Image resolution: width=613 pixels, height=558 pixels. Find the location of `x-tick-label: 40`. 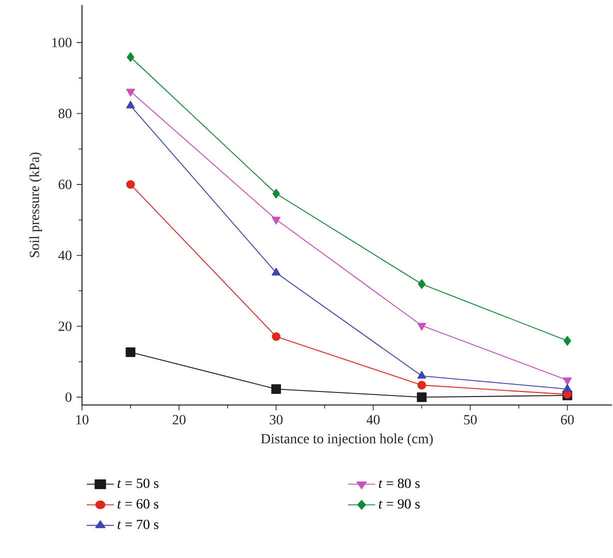

x-tick-label: 40 is located at coordinates (373, 419).